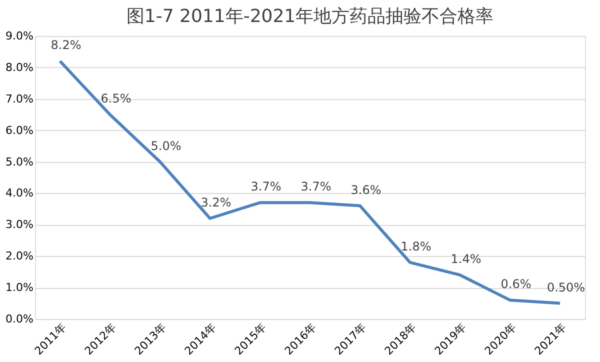 The width and height of the screenshot is (600, 362). Describe the element at coordinates (116, 99) in the screenshot. I see `data-label: 6.5%` at that location.